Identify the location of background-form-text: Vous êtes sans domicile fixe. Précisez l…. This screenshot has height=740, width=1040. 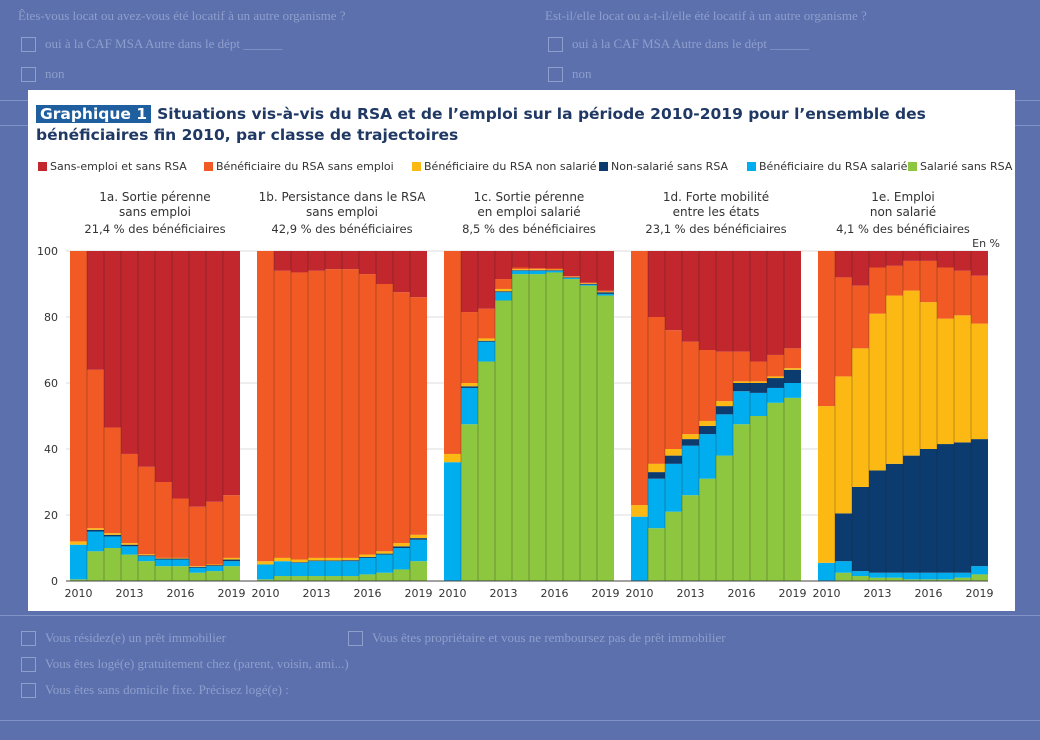
(167, 689).